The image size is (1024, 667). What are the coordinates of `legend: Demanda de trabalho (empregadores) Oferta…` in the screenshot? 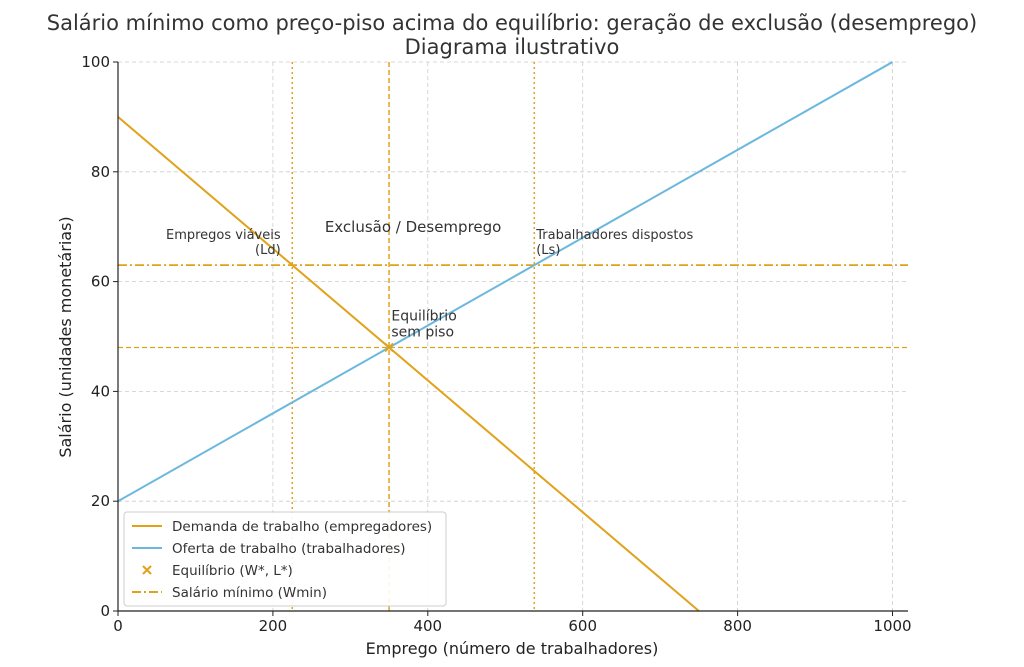 It's located at (285, 559).